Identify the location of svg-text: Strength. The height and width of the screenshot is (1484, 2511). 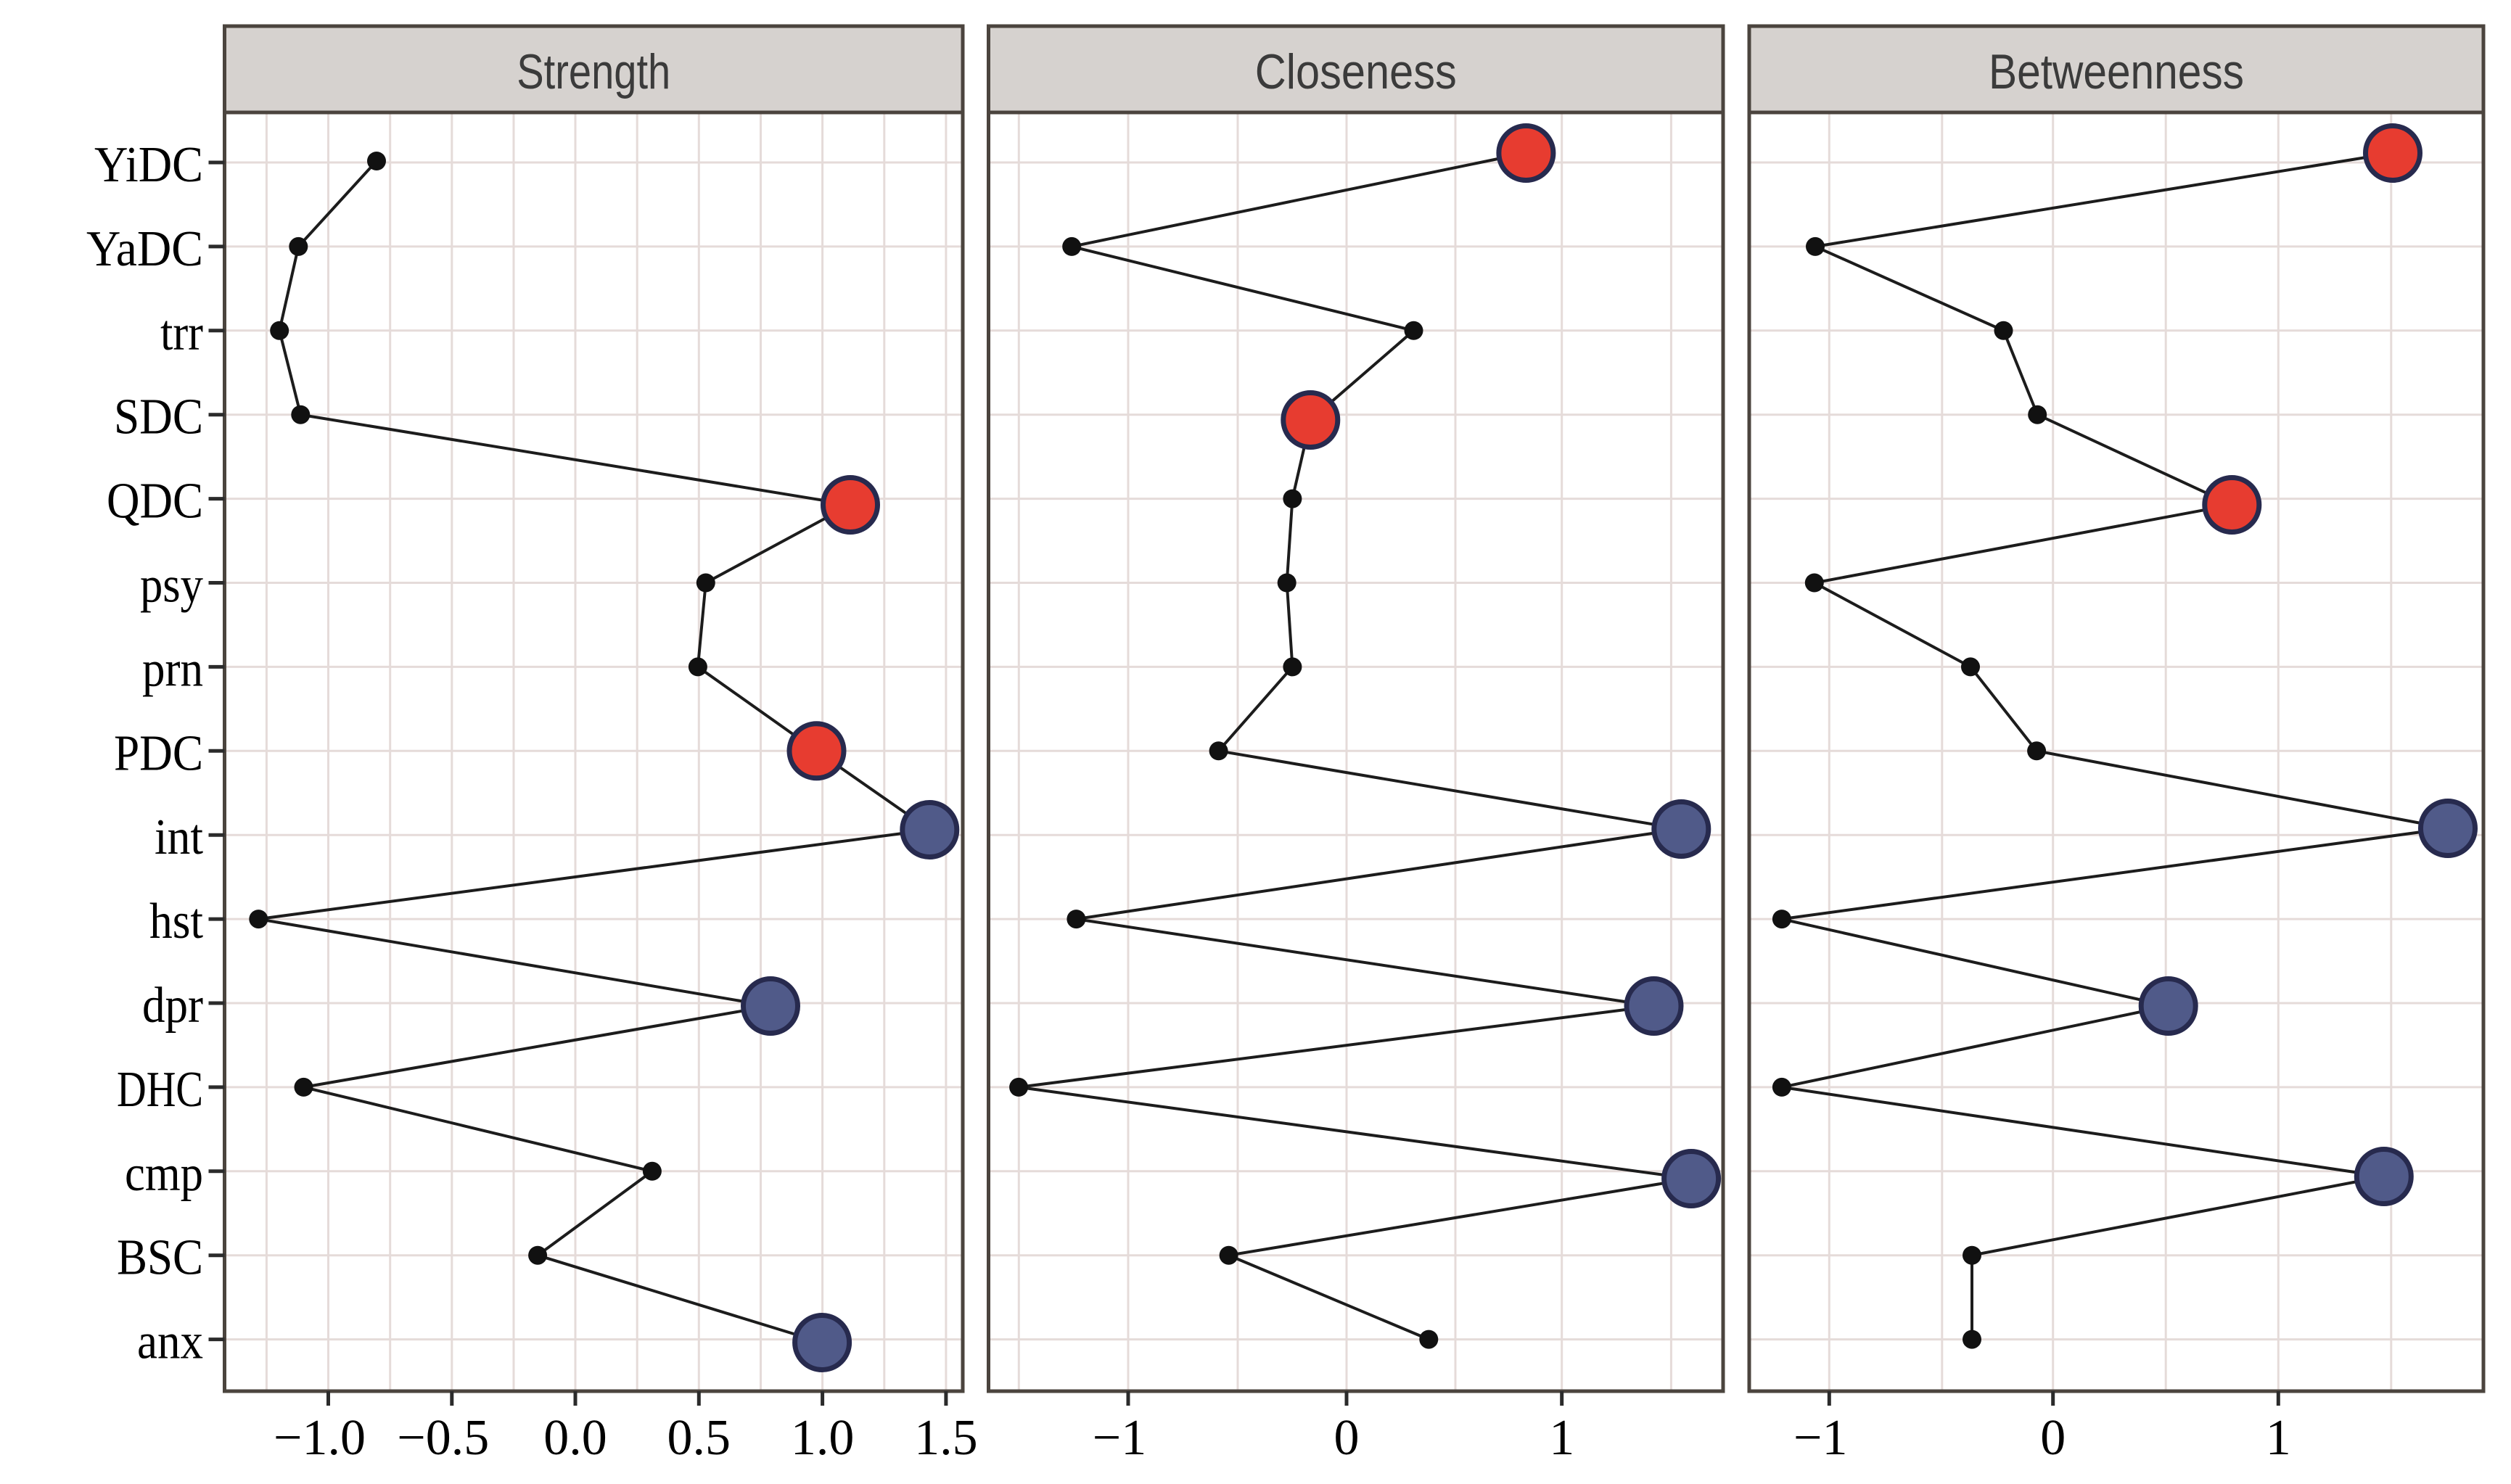
(593, 72).